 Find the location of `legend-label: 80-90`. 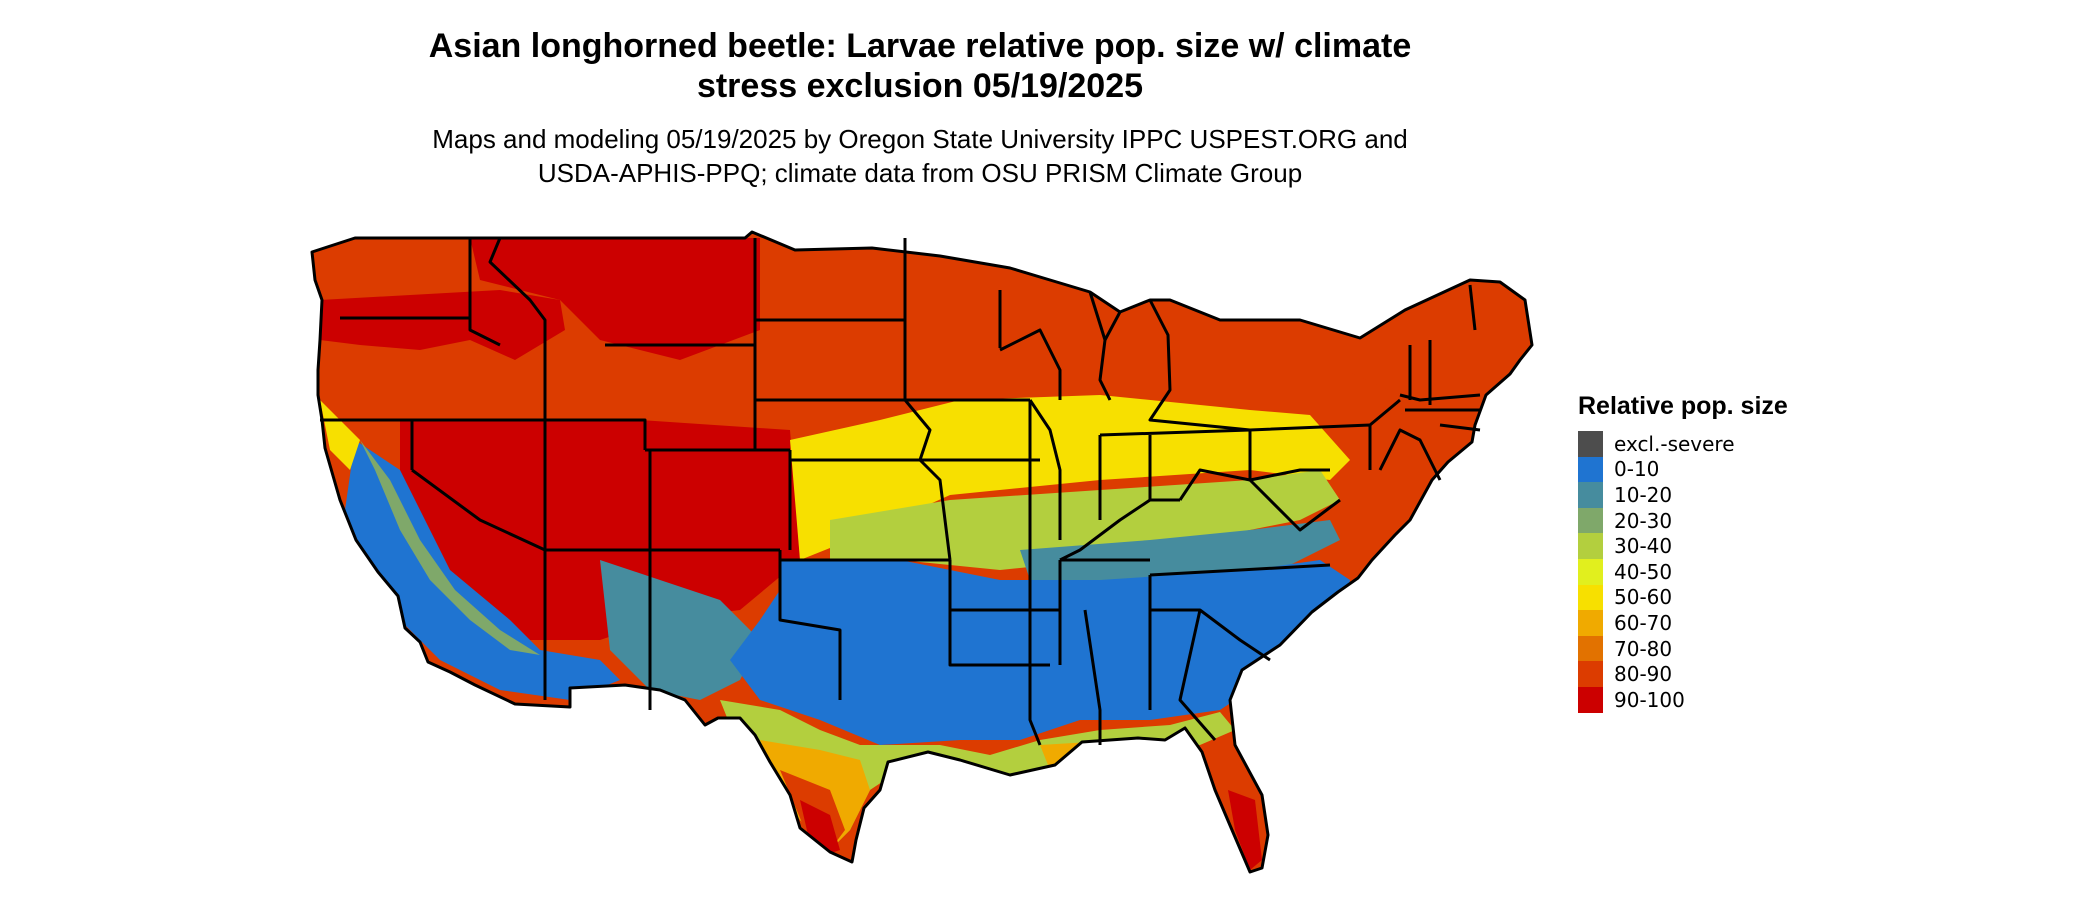

legend-label: 80-90 is located at coordinates (1643, 674).